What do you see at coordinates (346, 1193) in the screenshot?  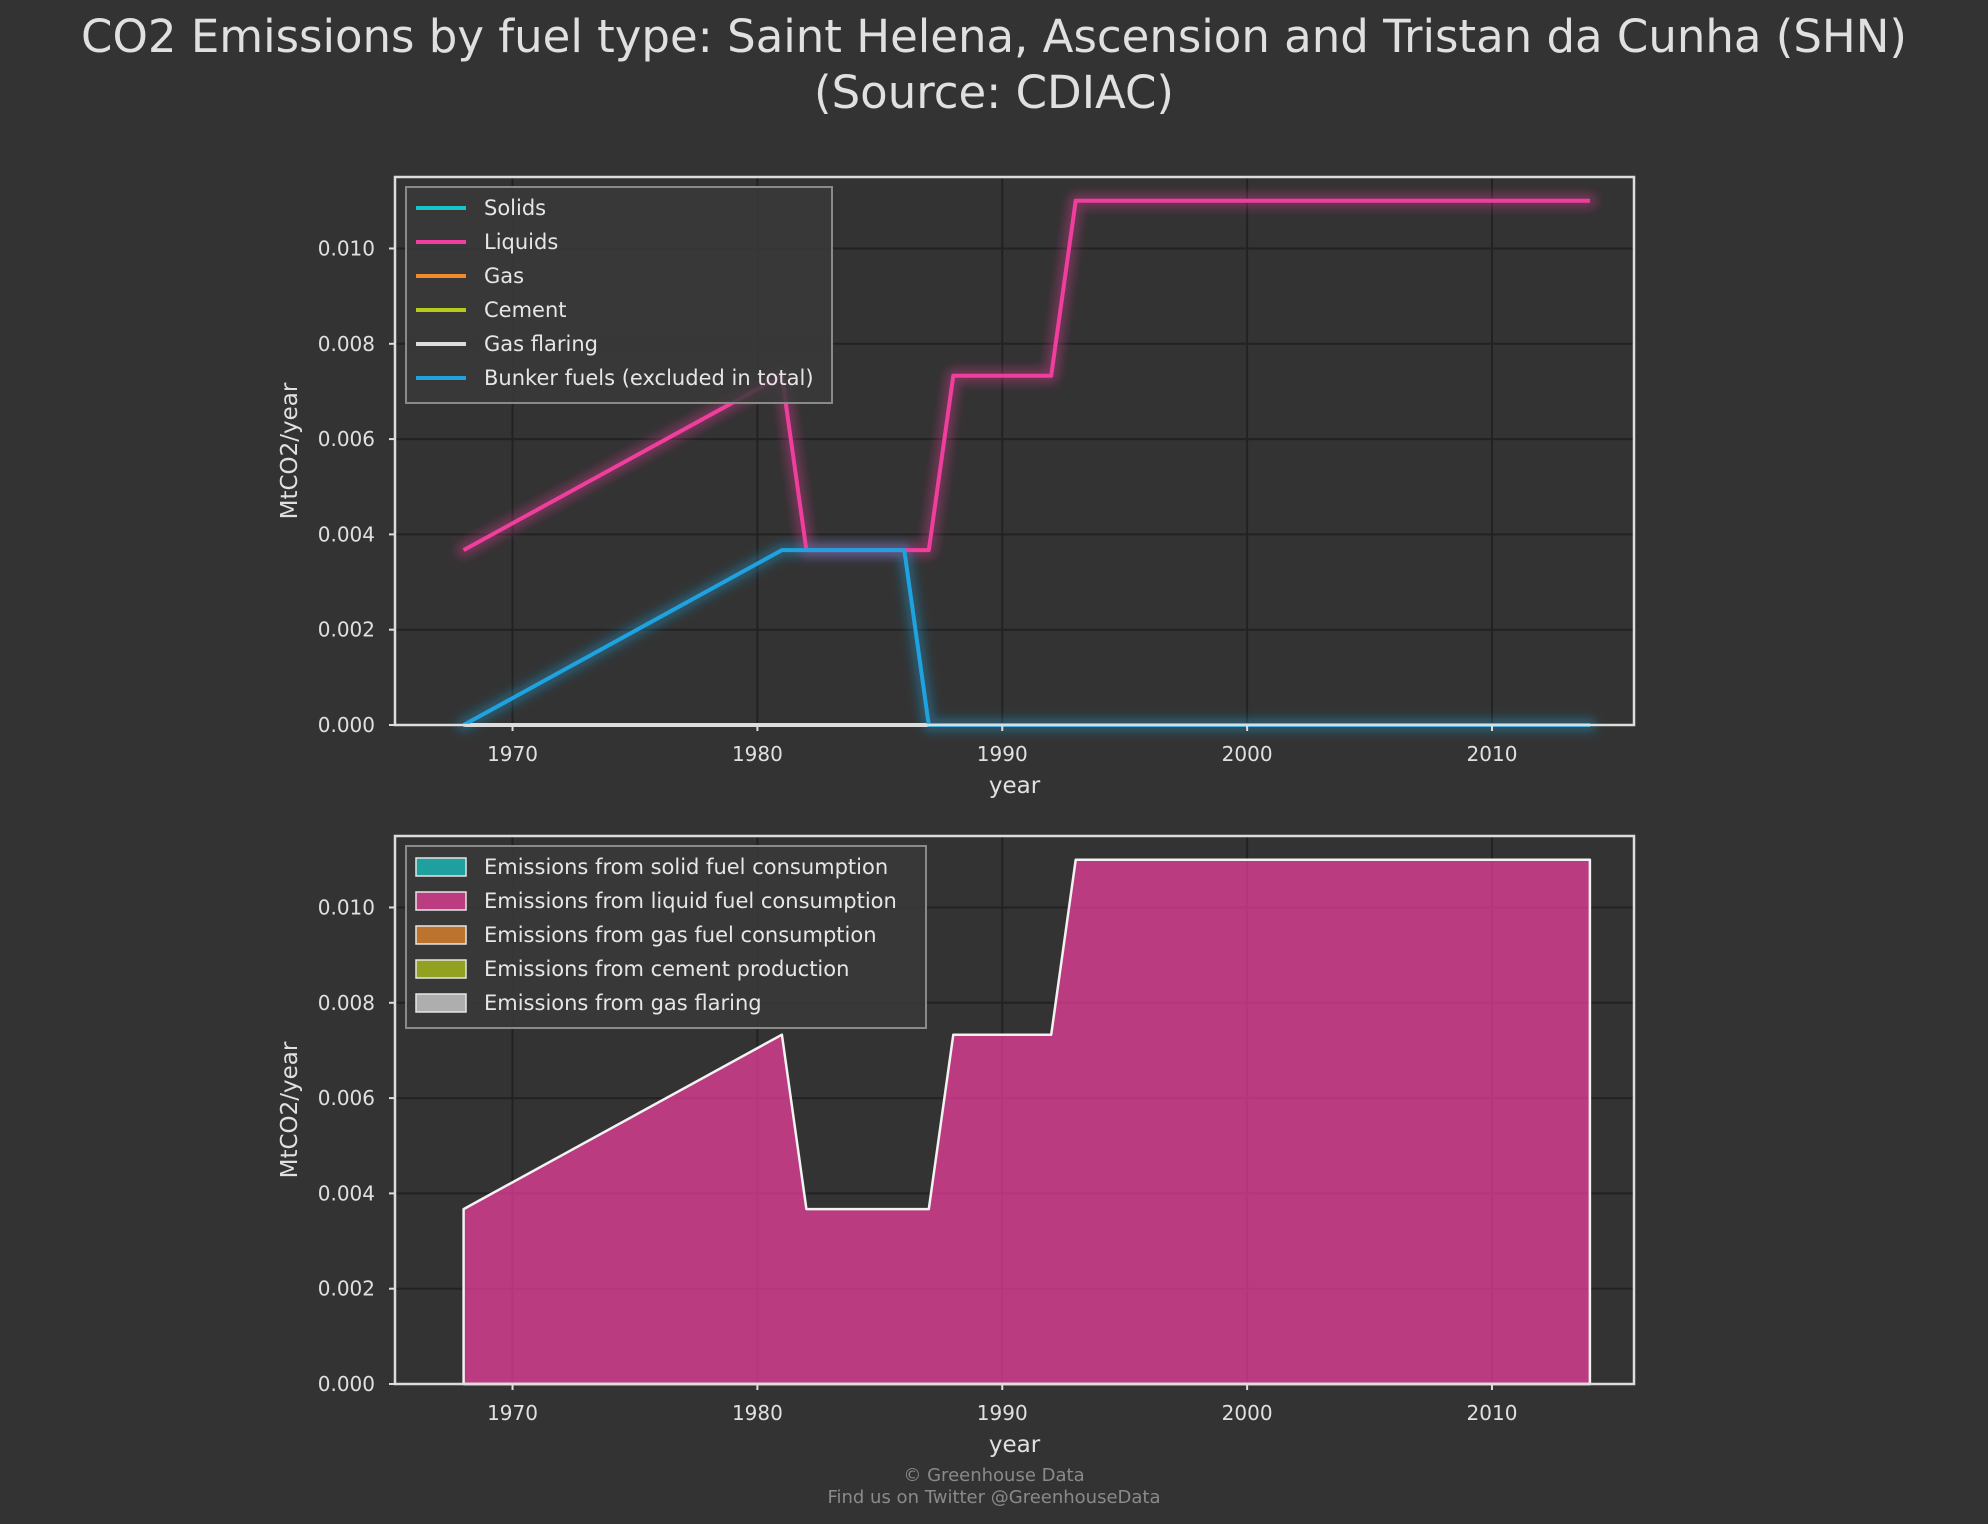 I see `panel-2-y-tick-label: 0.004` at bounding box center [346, 1193].